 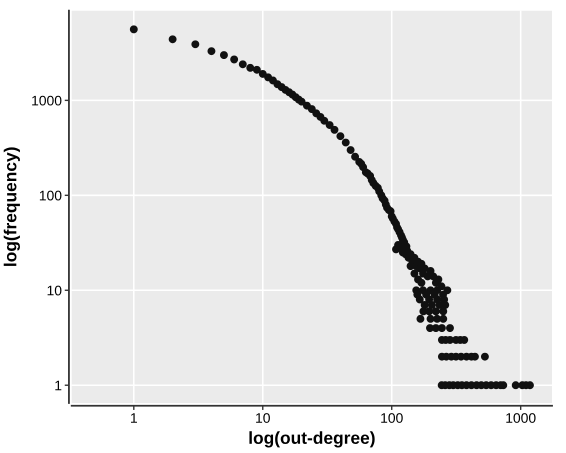 I want to click on y-tick-label: 10, so click(x=55, y=291).